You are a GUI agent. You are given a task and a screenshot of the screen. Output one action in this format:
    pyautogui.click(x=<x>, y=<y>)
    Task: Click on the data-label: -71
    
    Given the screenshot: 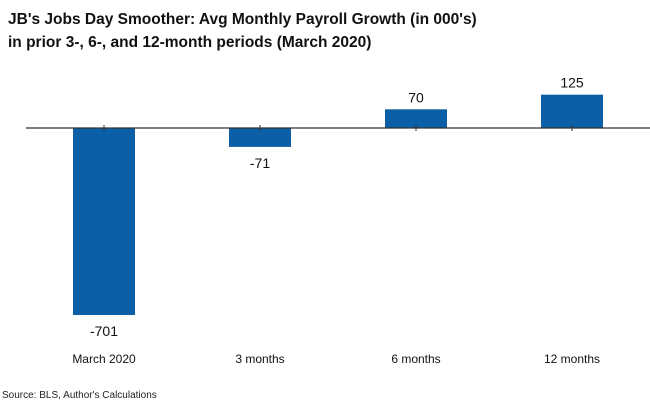 What is the action you would take?
    pyautogui.click(x=260, y=163)
    